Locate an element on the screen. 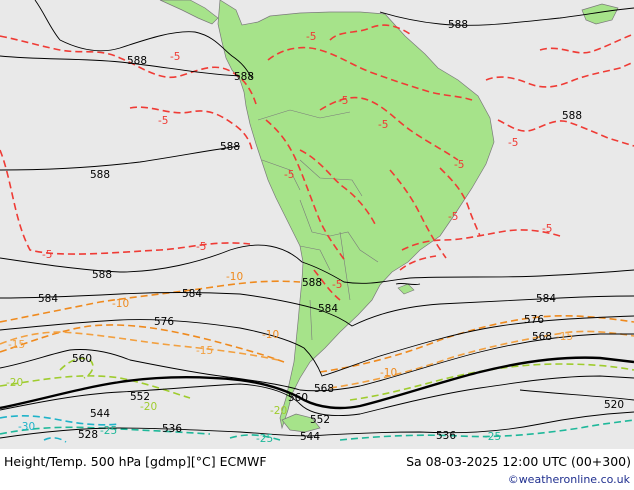  map-title: Height/Temp. 500 hPa [gdmp][°C] ECMWF is located at coordinates (135, 461).